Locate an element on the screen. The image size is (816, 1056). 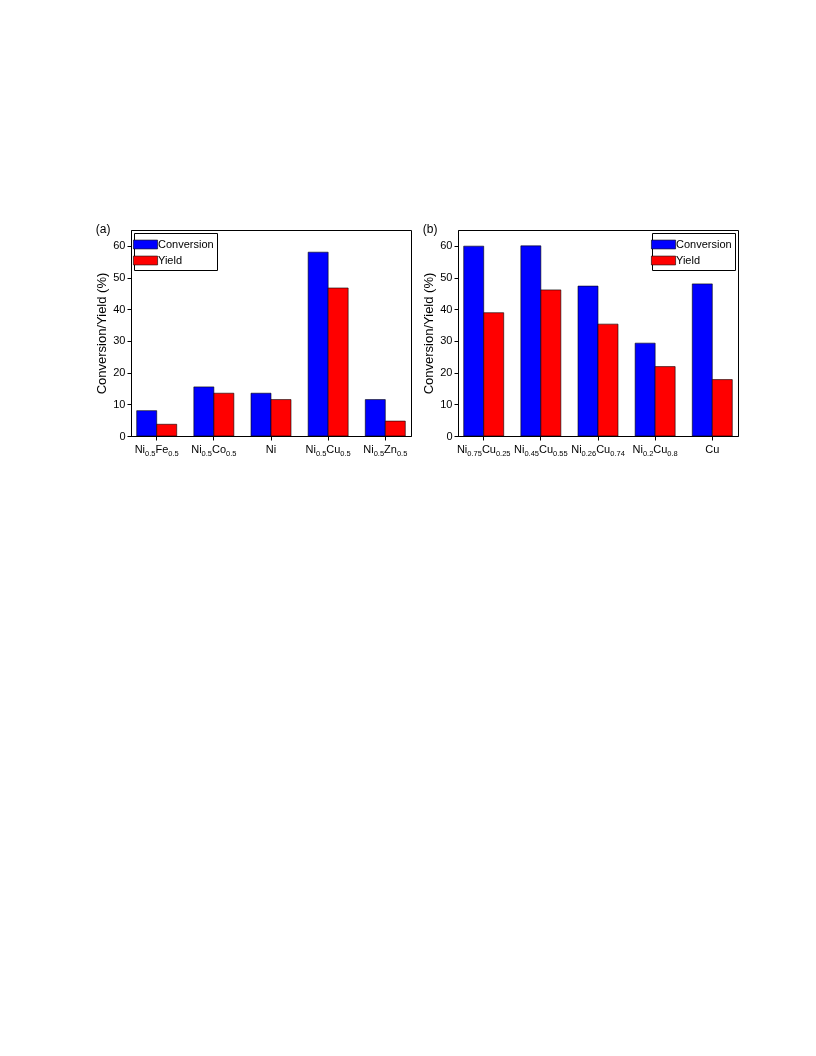
chart-title: (a) is located at coordinates (103, 229).